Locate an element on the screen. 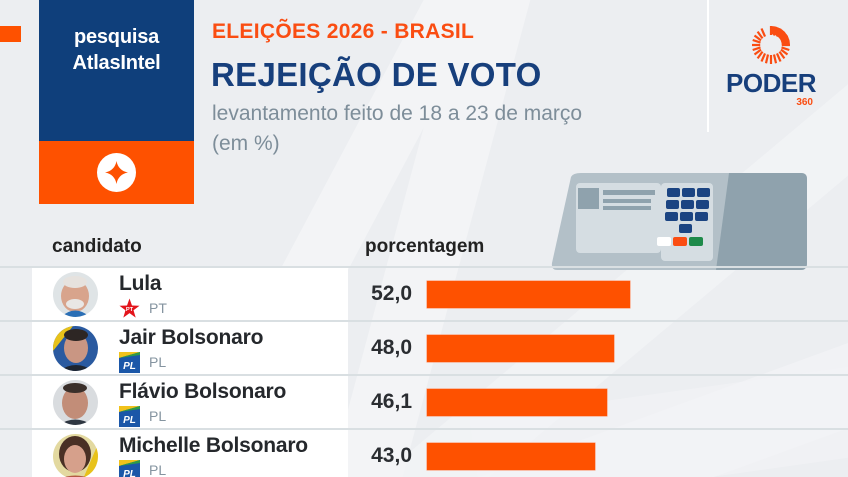  brand-logo-block is located at coordinates (116, 172).